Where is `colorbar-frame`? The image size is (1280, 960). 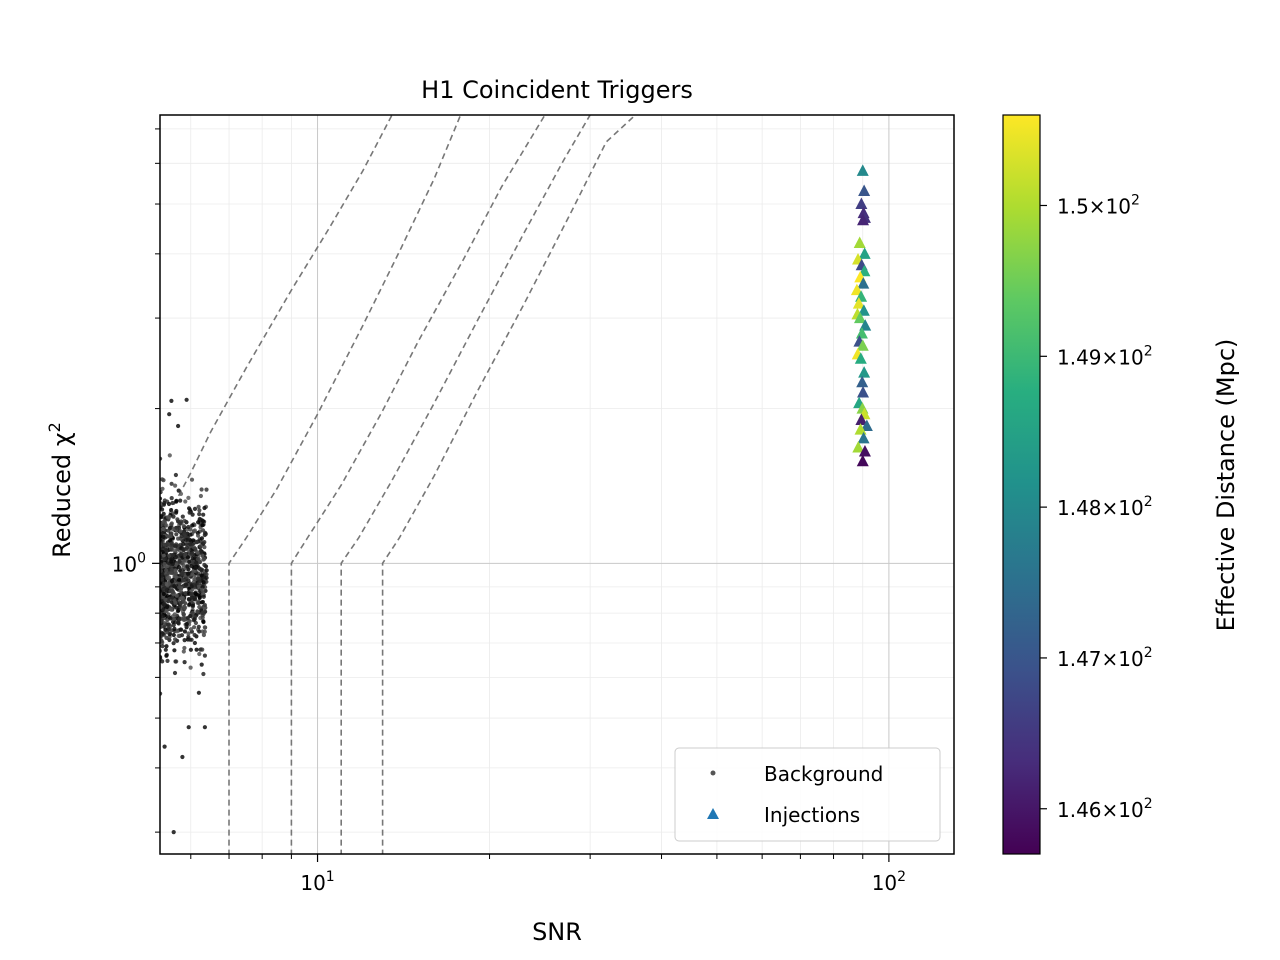 colorbar-frame is located at coordinates (1021, 484).